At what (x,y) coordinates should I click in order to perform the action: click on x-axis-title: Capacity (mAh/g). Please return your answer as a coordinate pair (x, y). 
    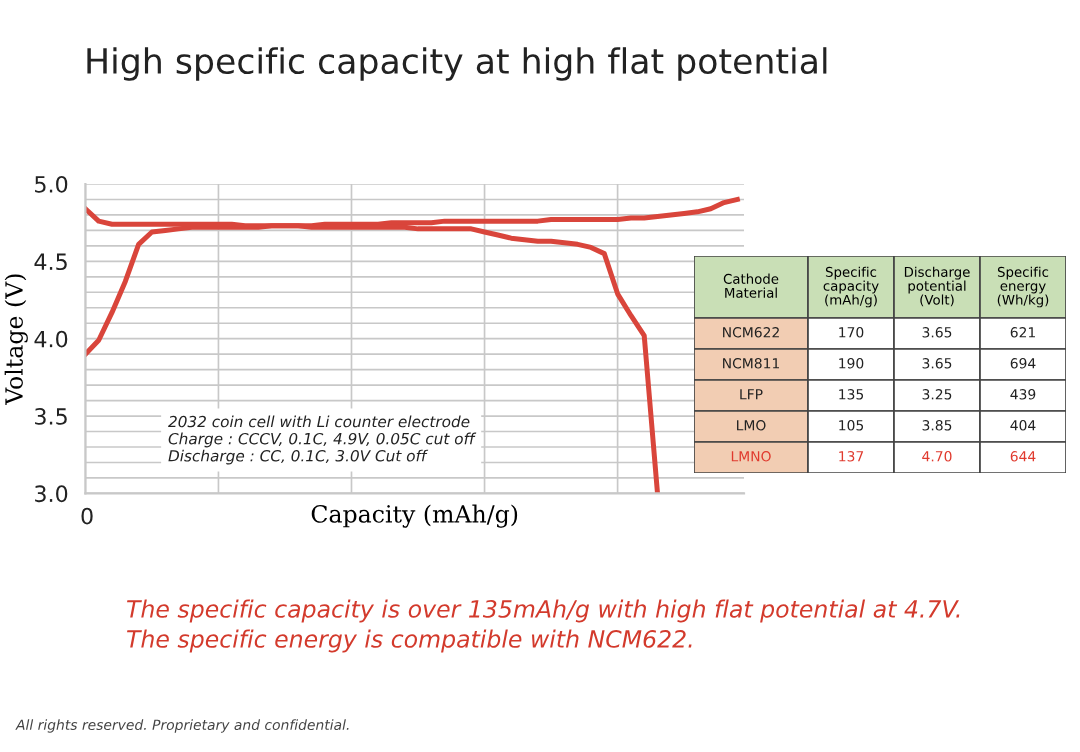
    Looking at the image, I should click on (414, 516).